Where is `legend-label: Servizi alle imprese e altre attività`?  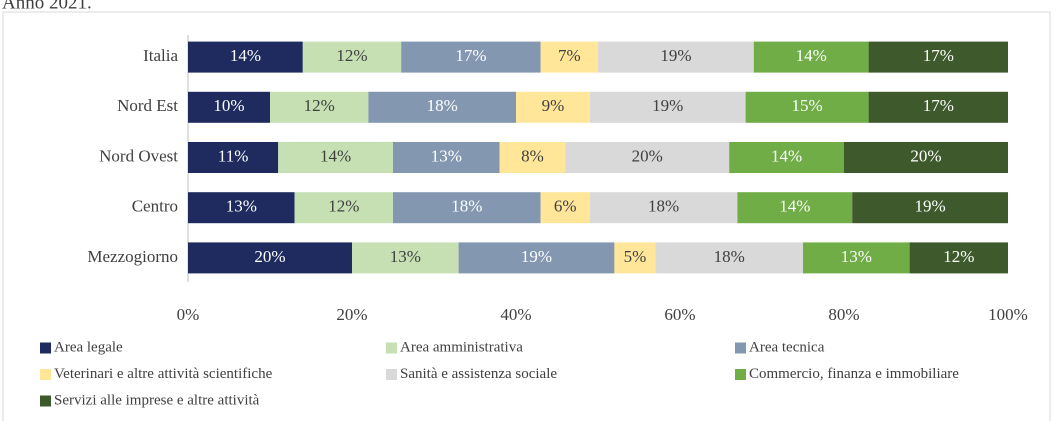 legend-label: Servizi alle imprese e altre attività is located at coordinates (157, 400).